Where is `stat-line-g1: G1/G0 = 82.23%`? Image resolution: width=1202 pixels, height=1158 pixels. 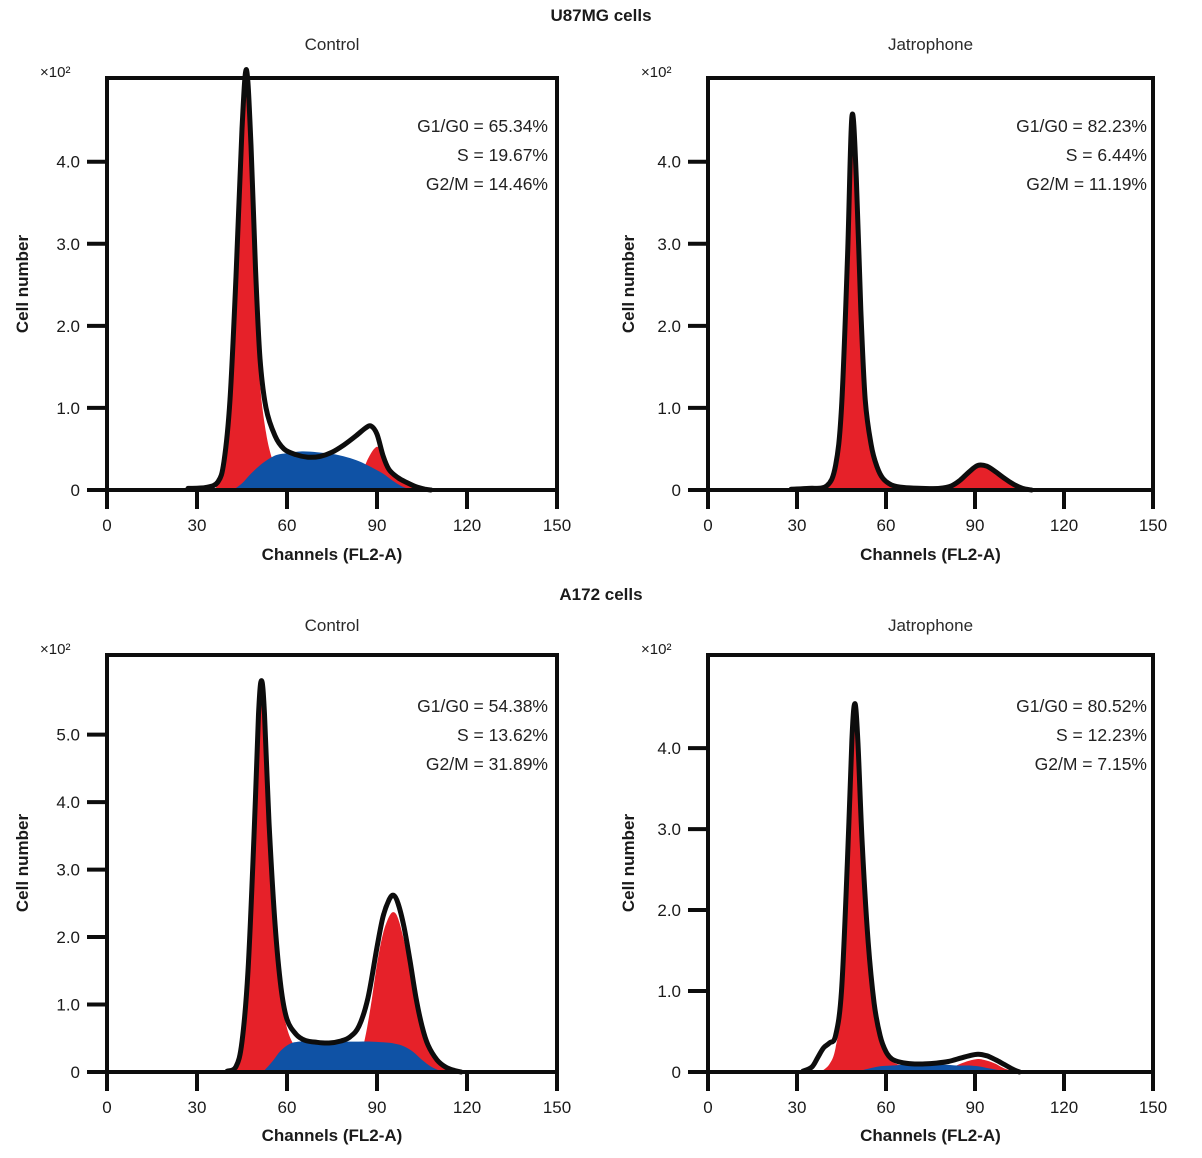 stat-line-g1: G1/G0 = 82.23% is located at coordinates (1081, 126).